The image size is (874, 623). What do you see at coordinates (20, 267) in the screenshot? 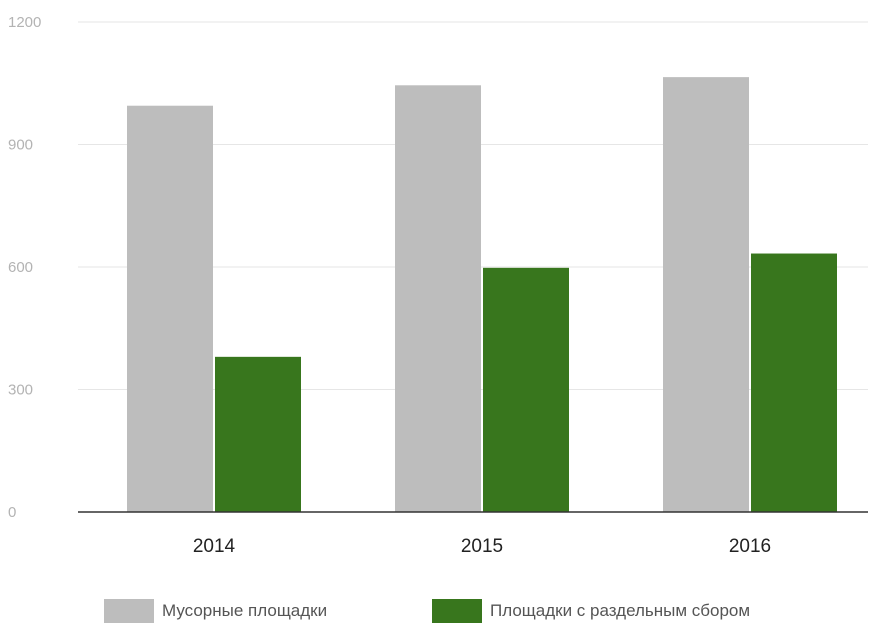
I see `y-tick-label: 600` at bounding box center [20, 267].